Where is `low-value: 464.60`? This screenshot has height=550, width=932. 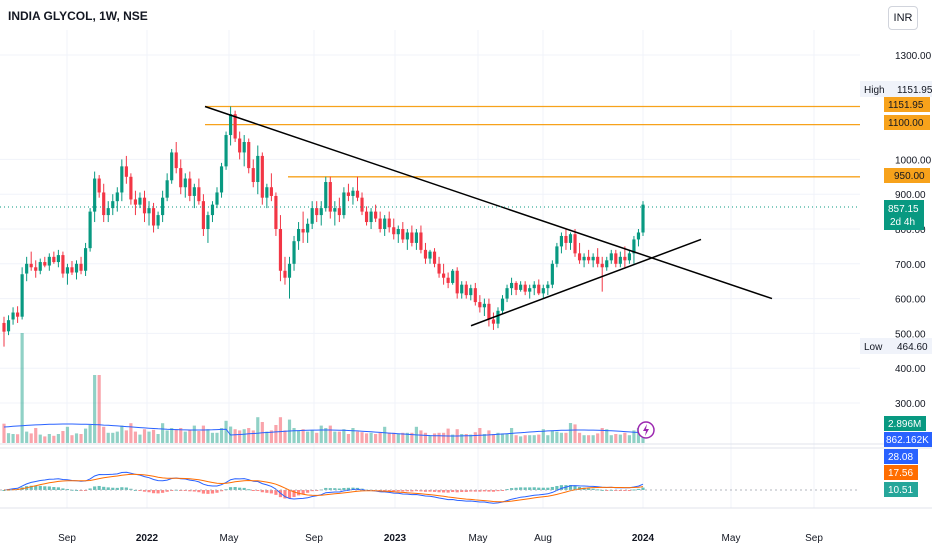
low-value: 464.60 is located at coordinates (912, 347).